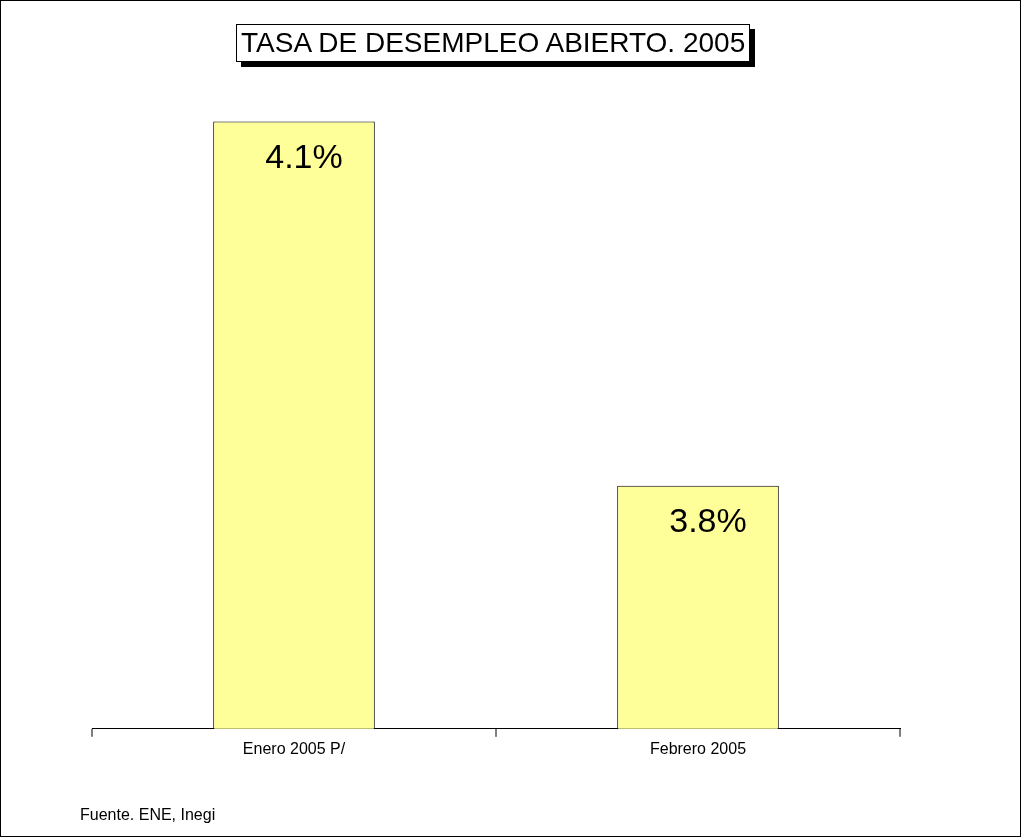 The width and height of the screenshot is (1021, 837). Describe the element at coordinates (708, 520) in the screenshot. I see `data-label: 3.8%` at that location.